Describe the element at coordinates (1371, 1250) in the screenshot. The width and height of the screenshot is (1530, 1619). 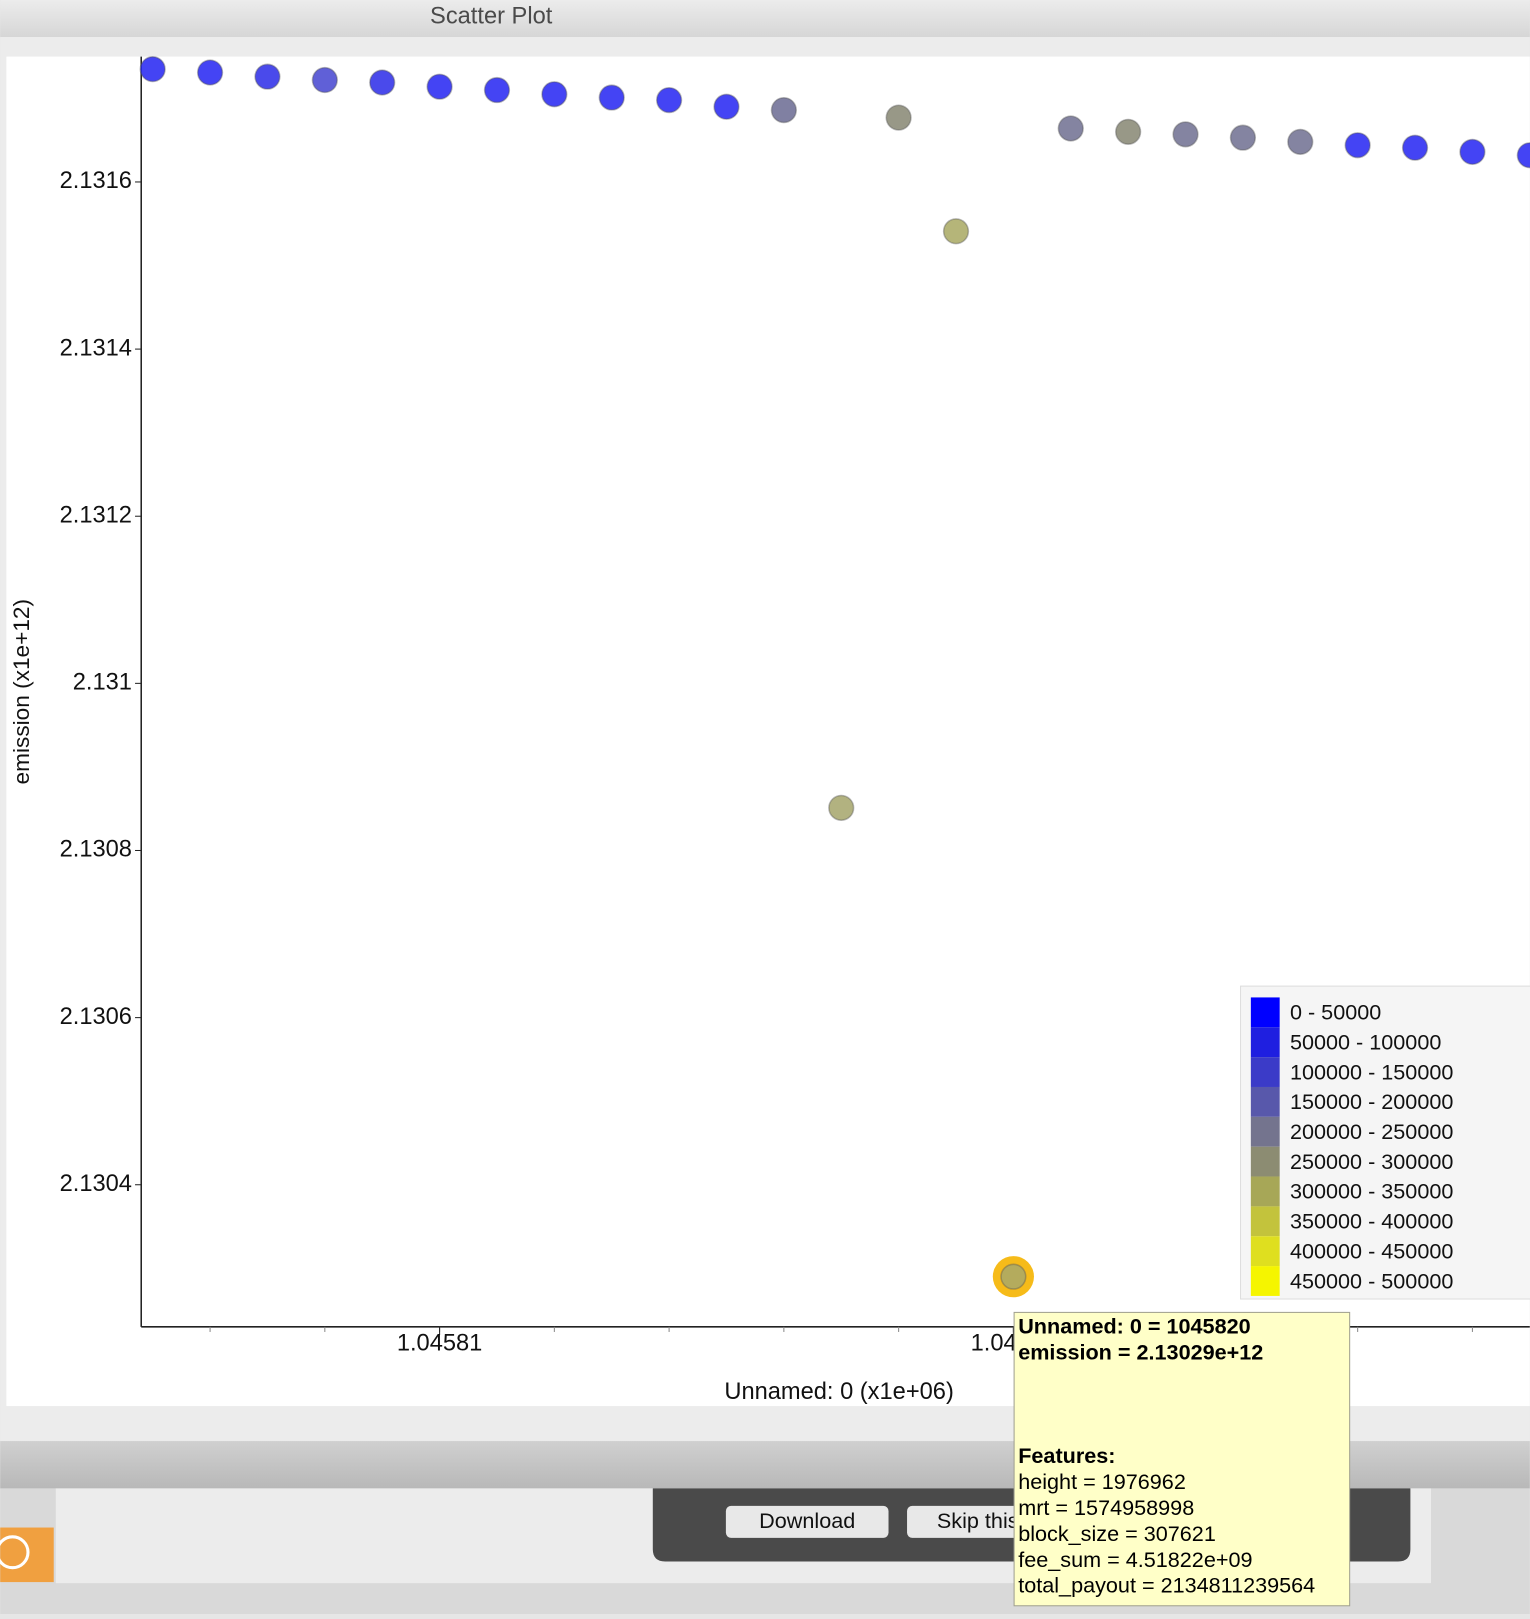
I see `legend-label: 400000 - 450000` at that location.